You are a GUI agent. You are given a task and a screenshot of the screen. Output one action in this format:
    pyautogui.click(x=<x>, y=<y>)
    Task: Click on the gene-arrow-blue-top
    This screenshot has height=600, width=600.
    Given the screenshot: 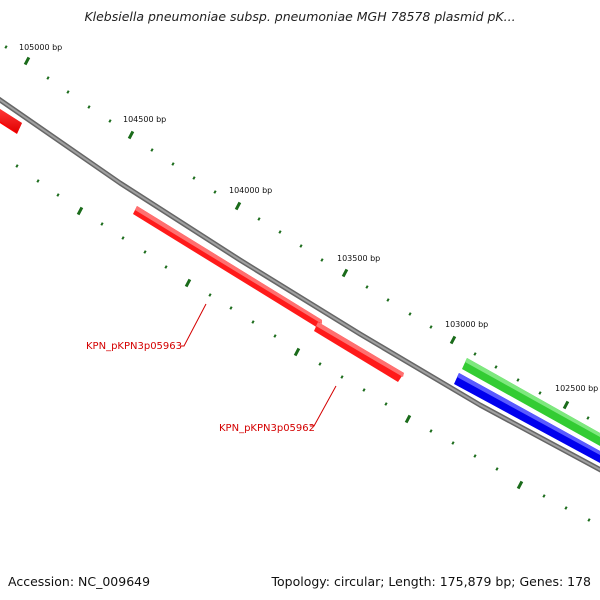 What is the action you would take?
    pyautogui.click(x=528, y=414)
    